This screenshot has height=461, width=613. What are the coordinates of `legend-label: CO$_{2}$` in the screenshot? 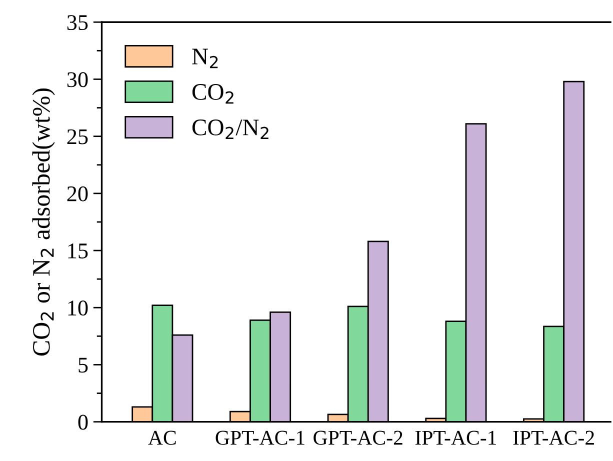 It's located at (213, 94).